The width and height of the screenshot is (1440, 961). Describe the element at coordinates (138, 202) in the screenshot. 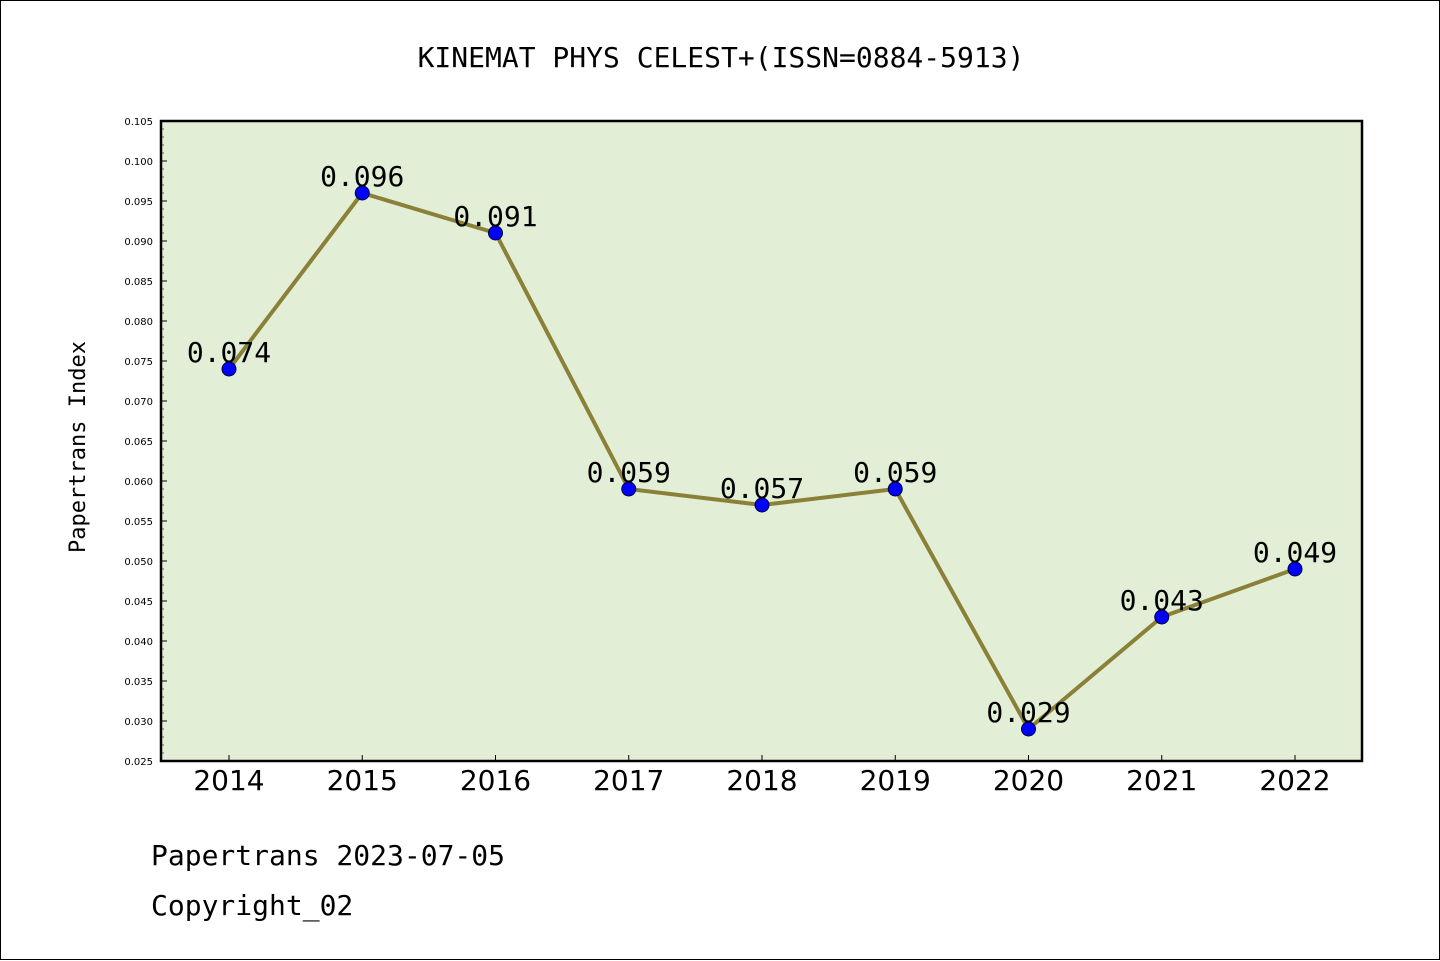

I see `y-tick-label: 0.095` at that location.